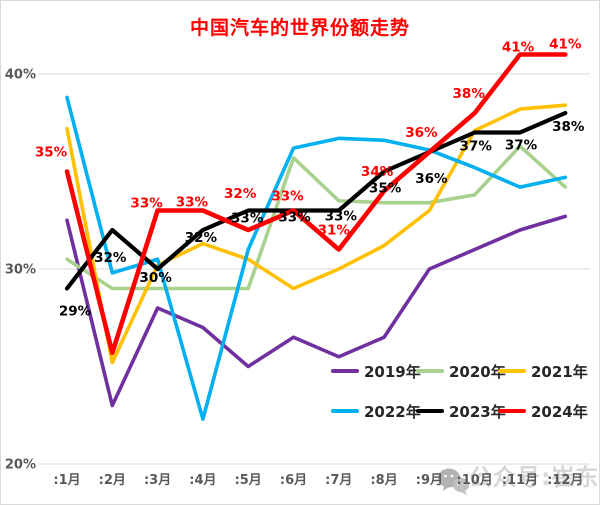  What do you see at coordinates (392, 411) in the screenshot?
I see `legend-label: 2022年` at bounding box center [392, 411].